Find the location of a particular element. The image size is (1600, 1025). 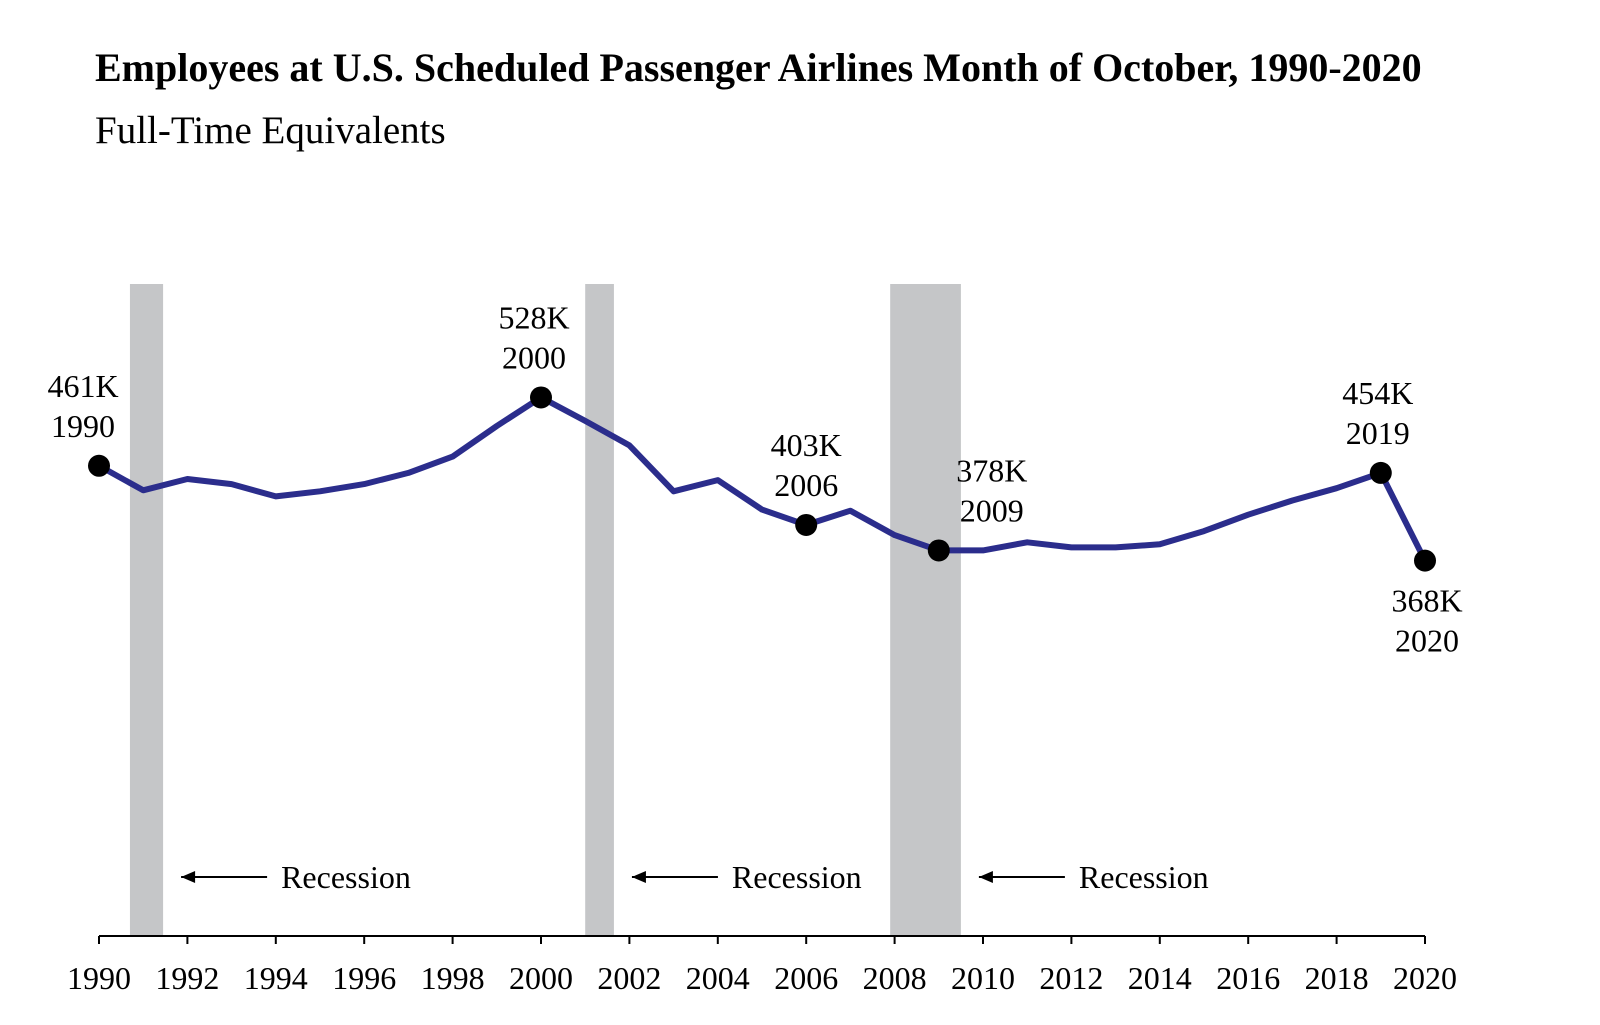

x-tick-label: 1990 is located at coordinates (99, 978).